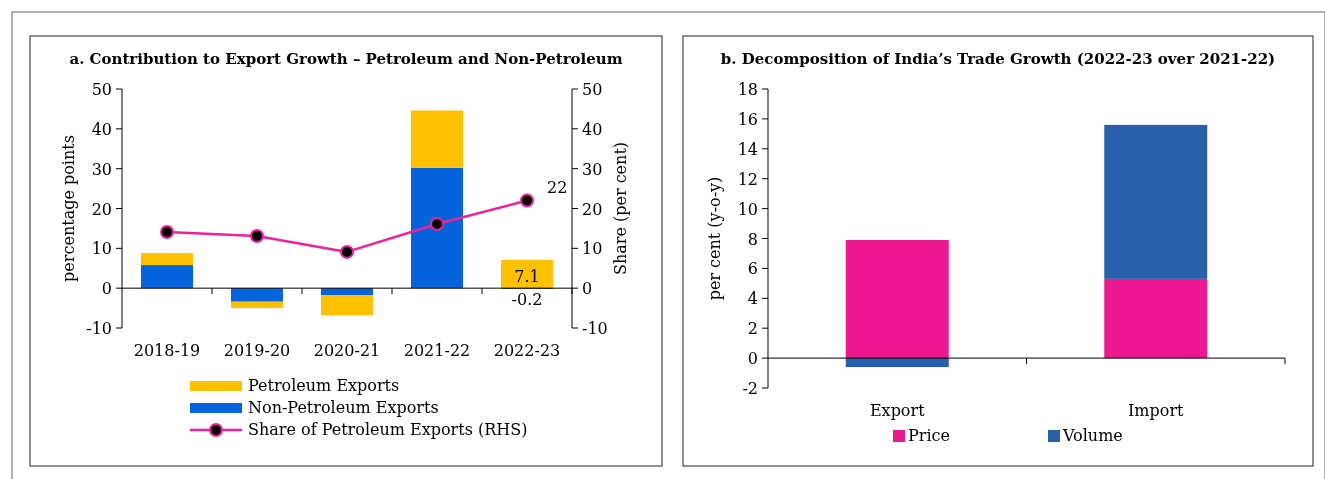  What do you see at coordinates (343, 407) in the screenshot?
I see `legend-label: Non-Petroleum Exports` at bounding box center [343, 407].